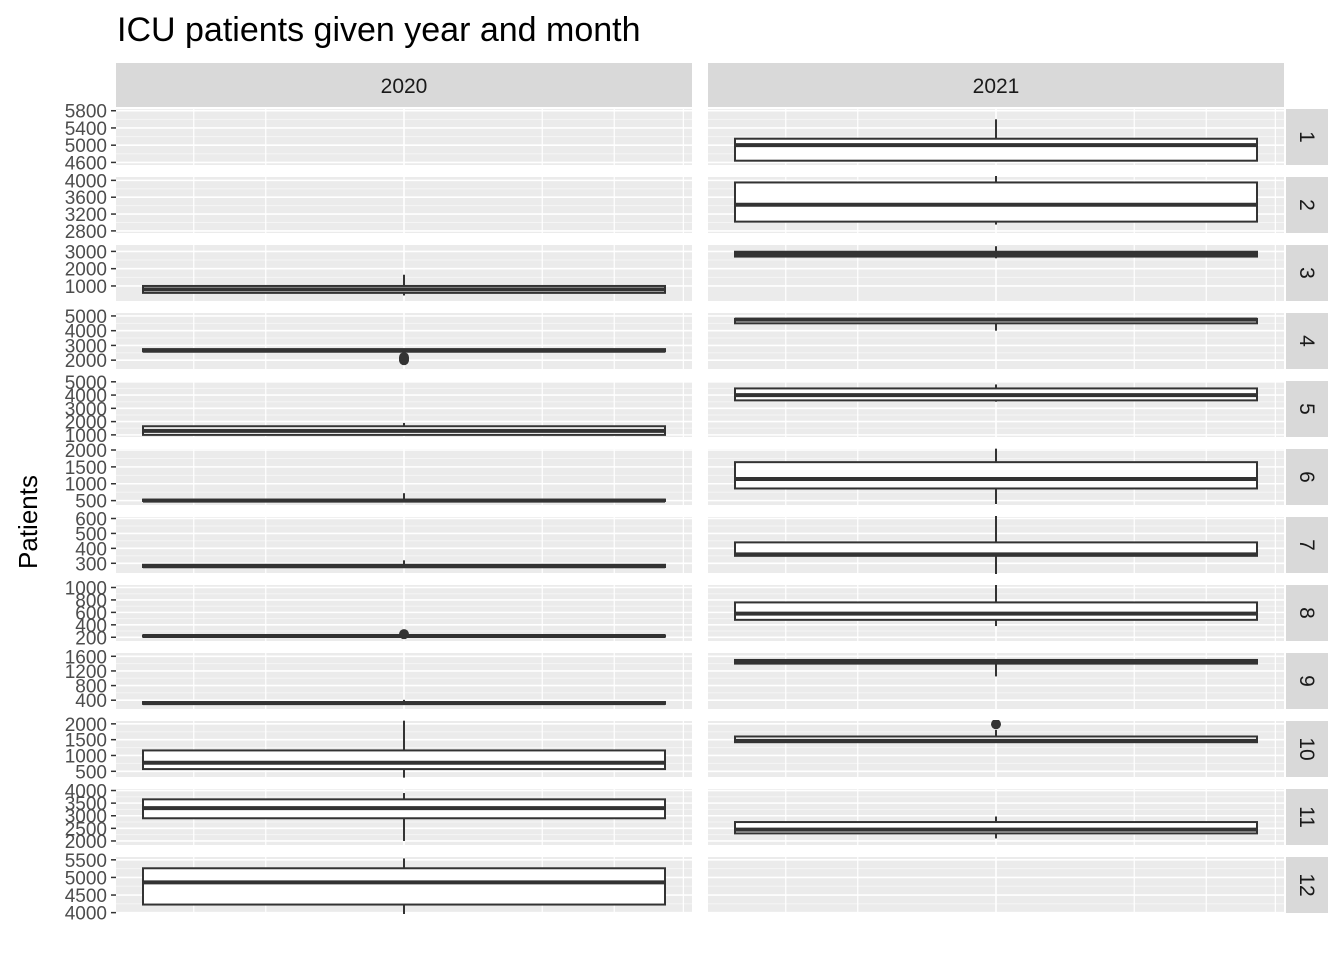  I want to click on y-tick-label: 3000, so click(86, 817).